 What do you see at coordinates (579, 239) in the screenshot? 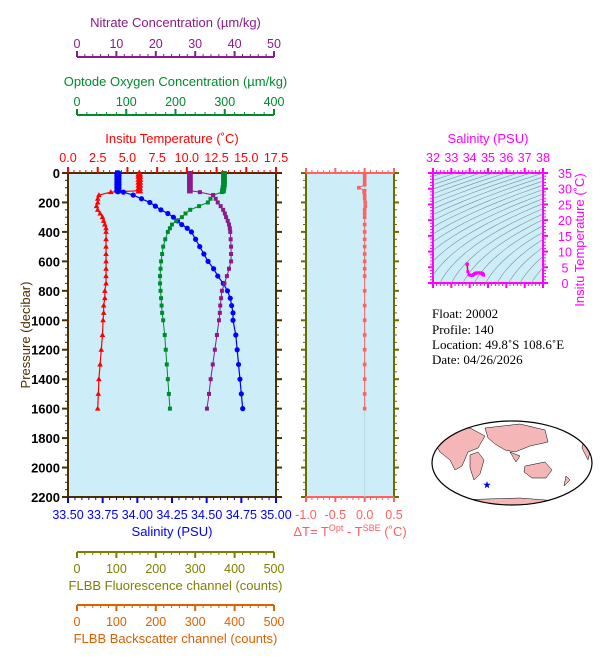
I see `y-axis-label: Insitu Temperature (˚C)` at bounding box center [579, 239].